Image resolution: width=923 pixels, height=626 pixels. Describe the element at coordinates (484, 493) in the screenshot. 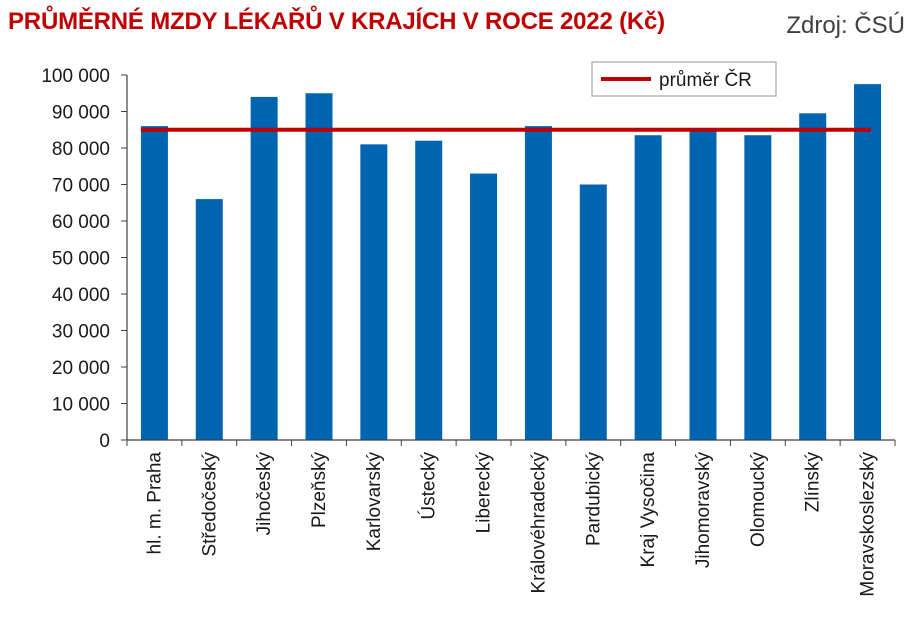

I see `x-tick-label: Liberecký` at that location.